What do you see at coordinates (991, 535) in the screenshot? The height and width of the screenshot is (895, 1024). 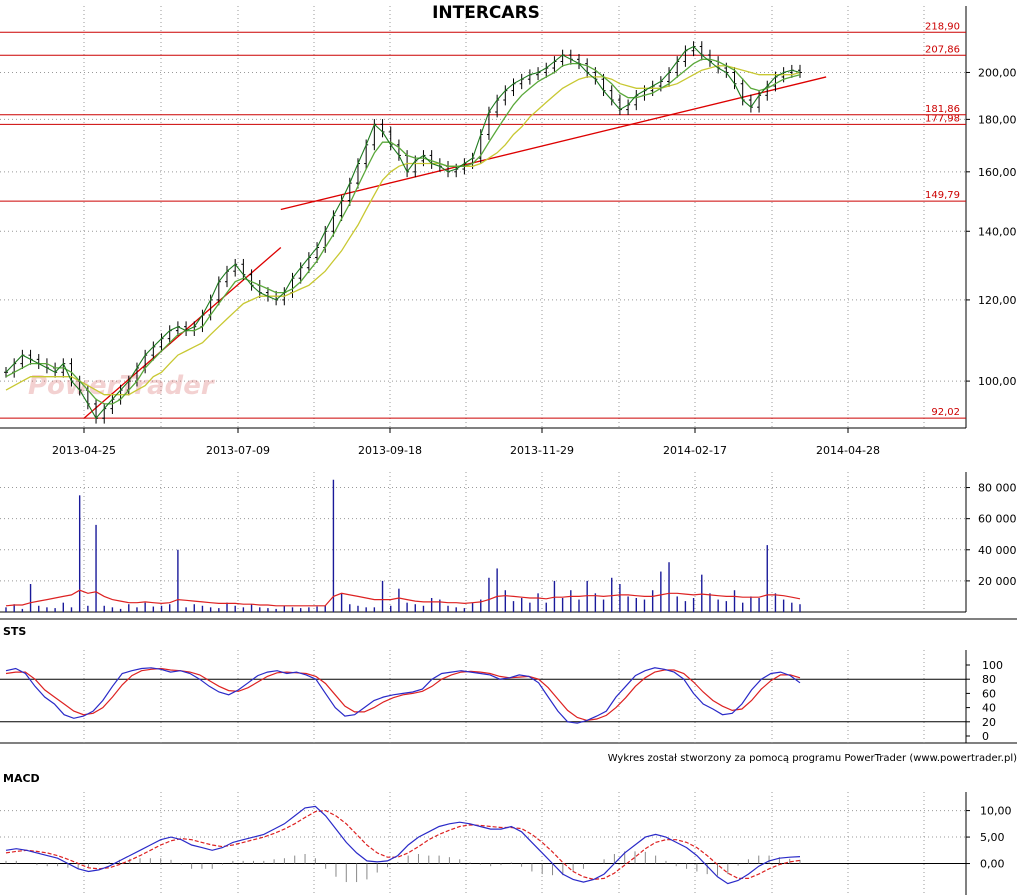 I see `volume-axis: 20 000 40 000 60 000 80 000` at bounding box center [991, 535].